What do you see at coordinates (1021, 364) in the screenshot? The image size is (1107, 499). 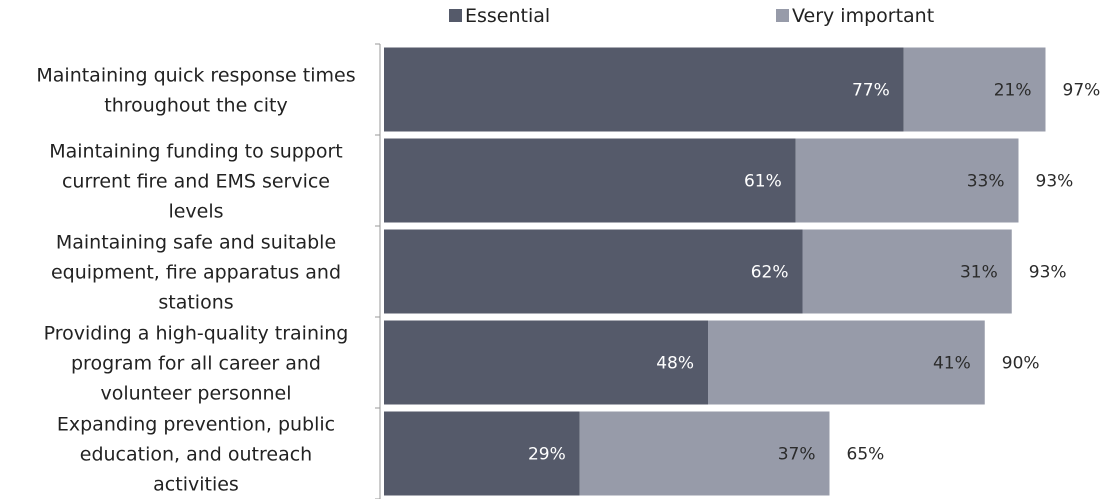 I see `total-label: 90%` at bounding box center [1021, 364].